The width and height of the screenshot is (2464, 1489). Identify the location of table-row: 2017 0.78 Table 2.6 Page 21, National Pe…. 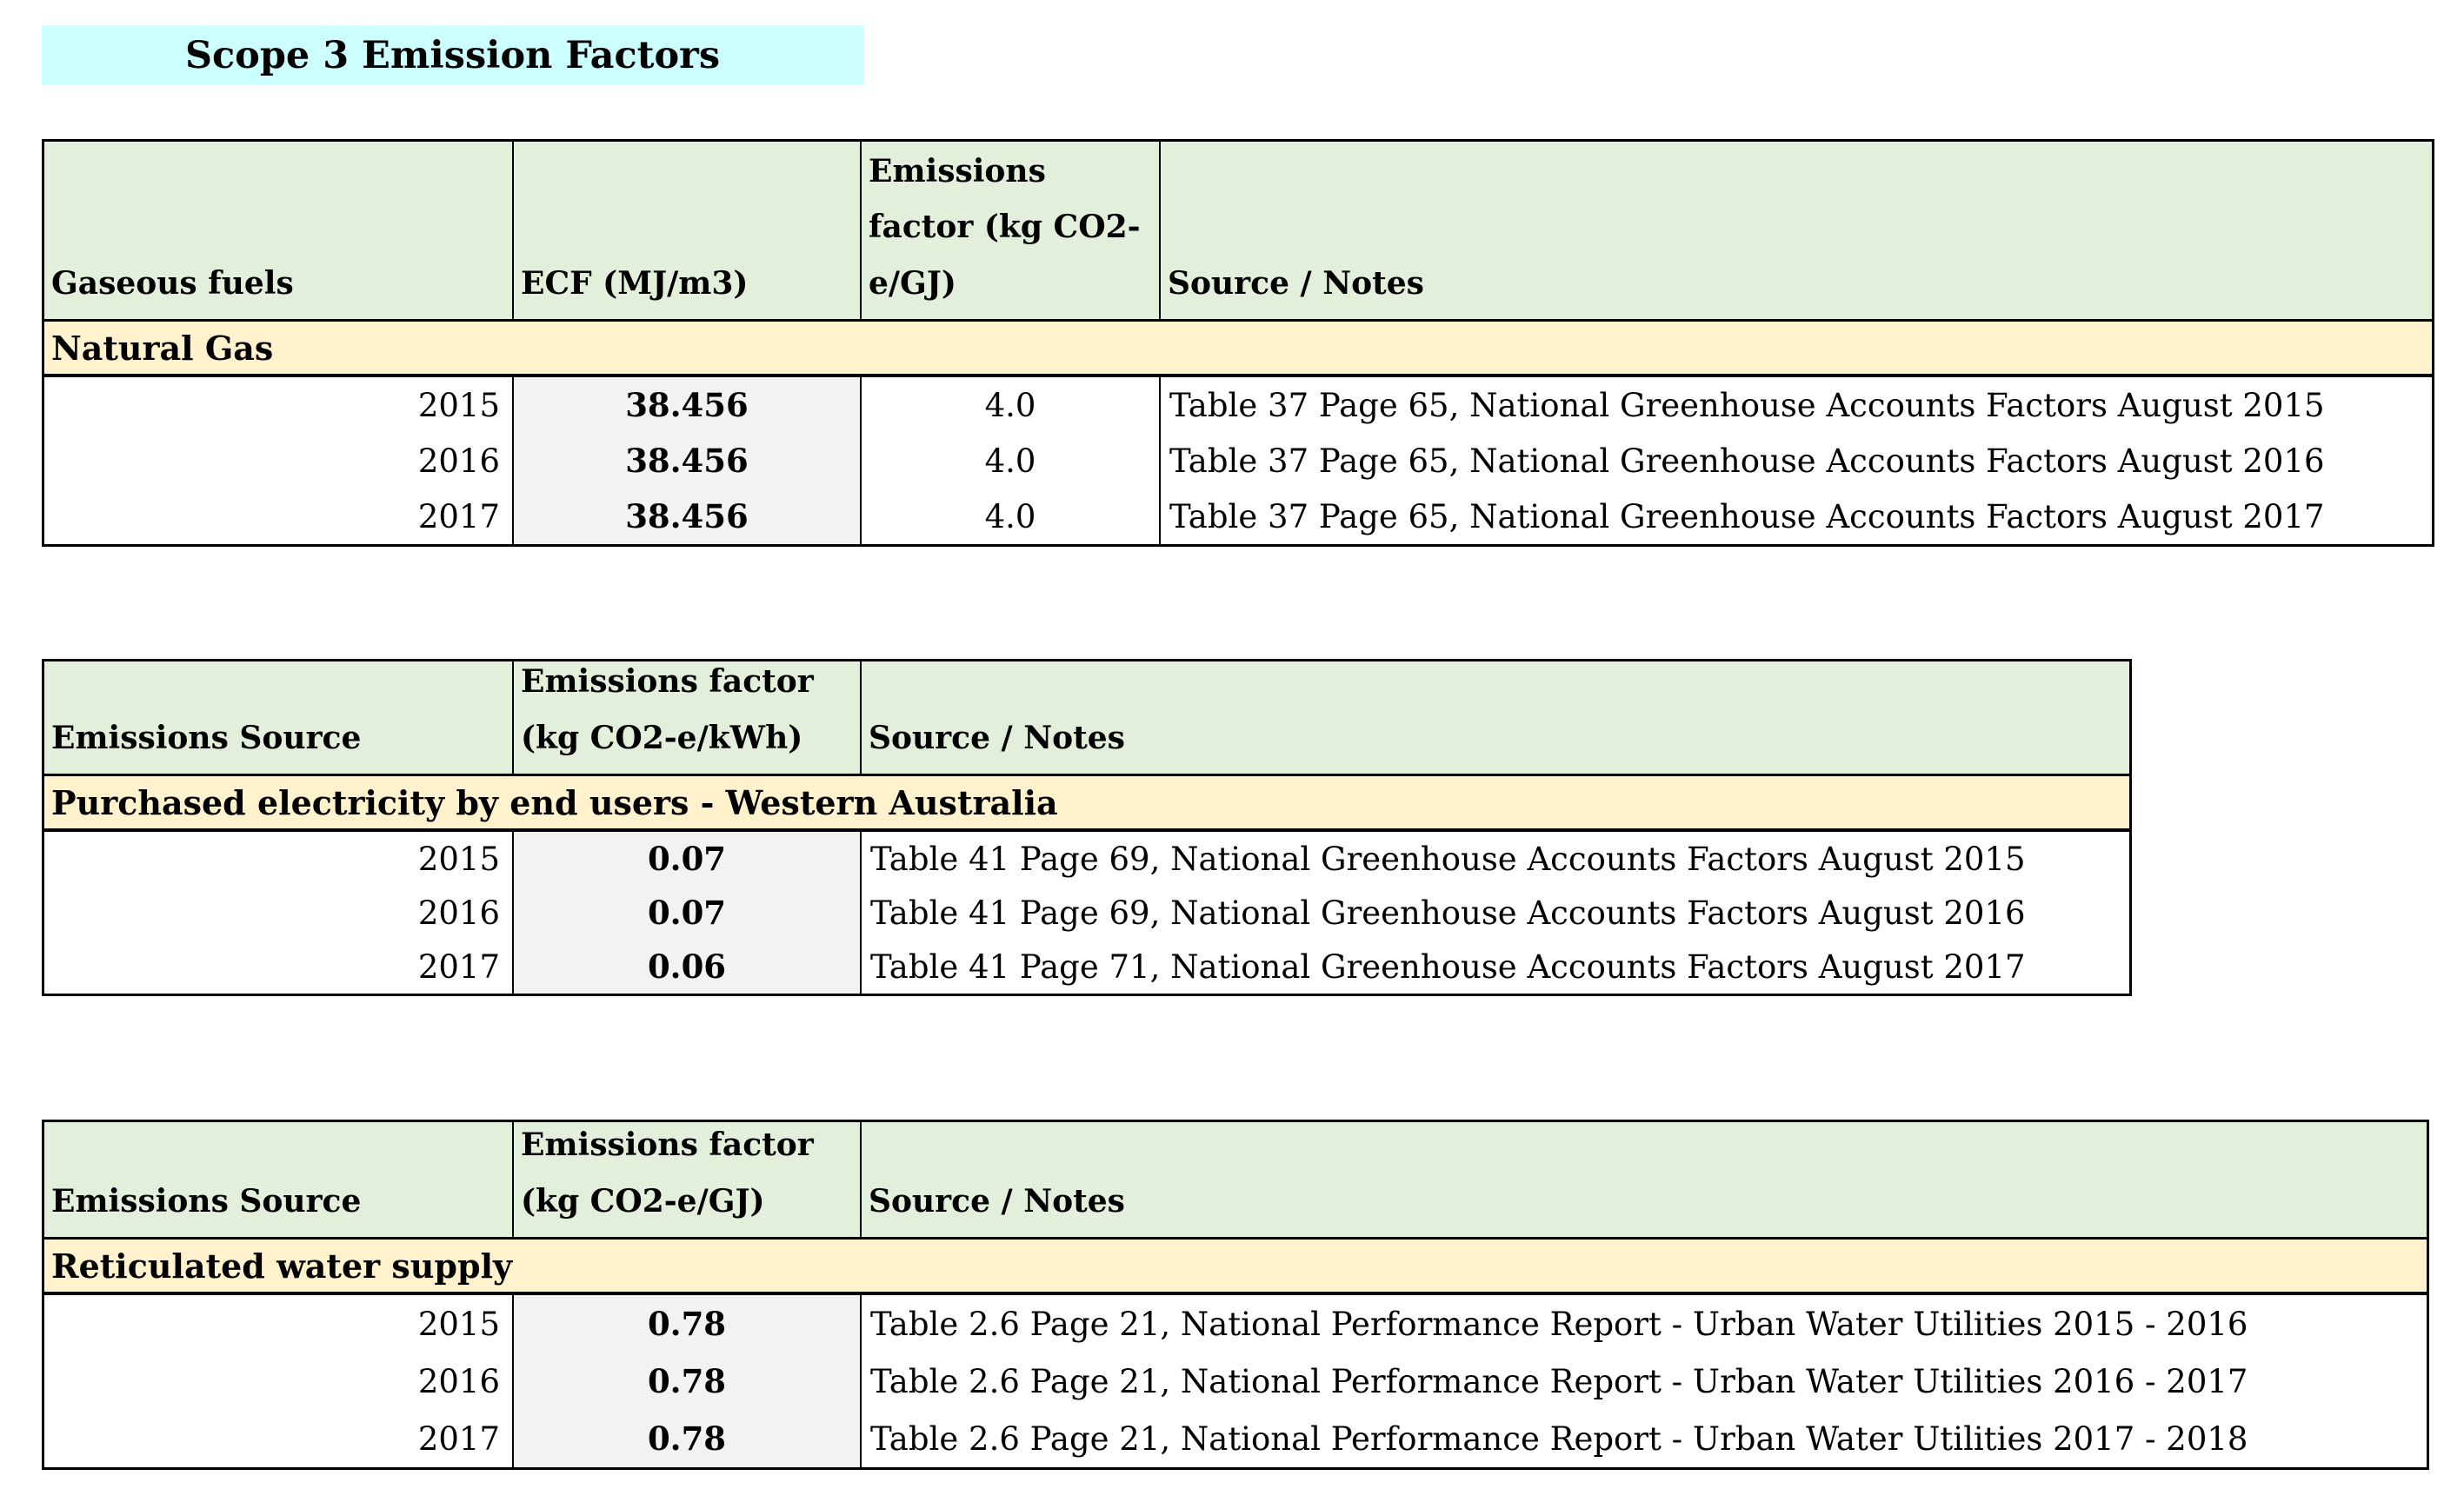
(1235, 1439).